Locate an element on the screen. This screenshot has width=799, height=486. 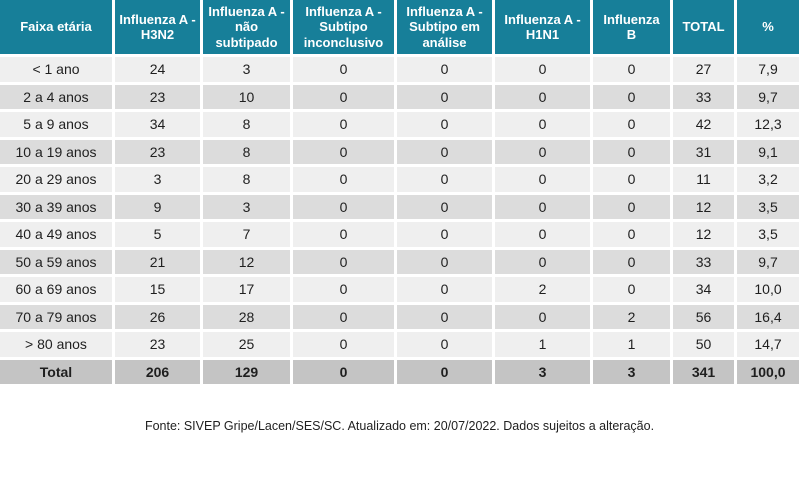
row-label: 50 a 59 anos is located at coordinates (57, 263).